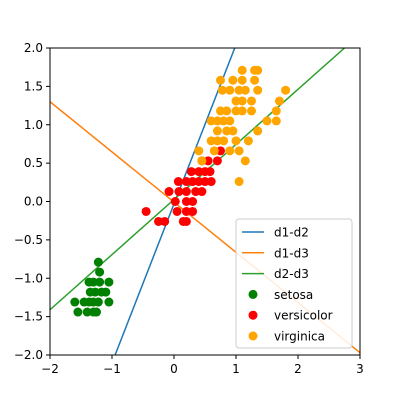 The height and width of the screenshot is (405, 400). I want to click on y-tick-label: −2.0, so click(28, 355).